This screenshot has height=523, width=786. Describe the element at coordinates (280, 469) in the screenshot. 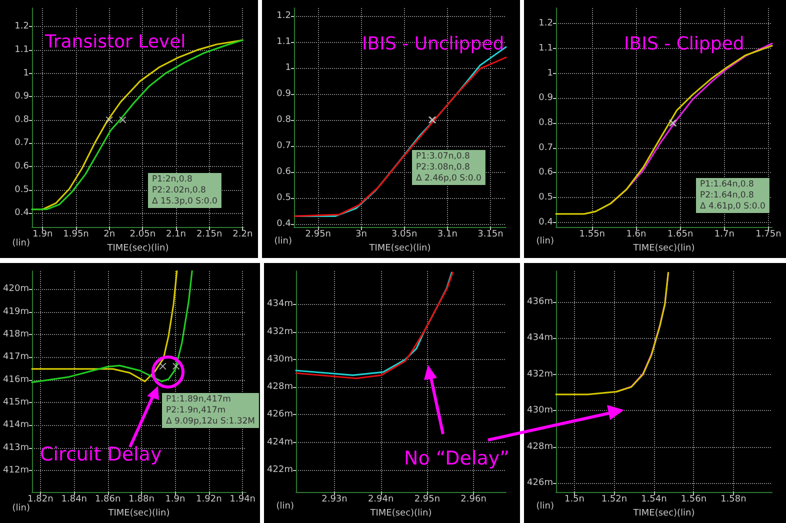

I see `y-tick-label: 422m` at that location.